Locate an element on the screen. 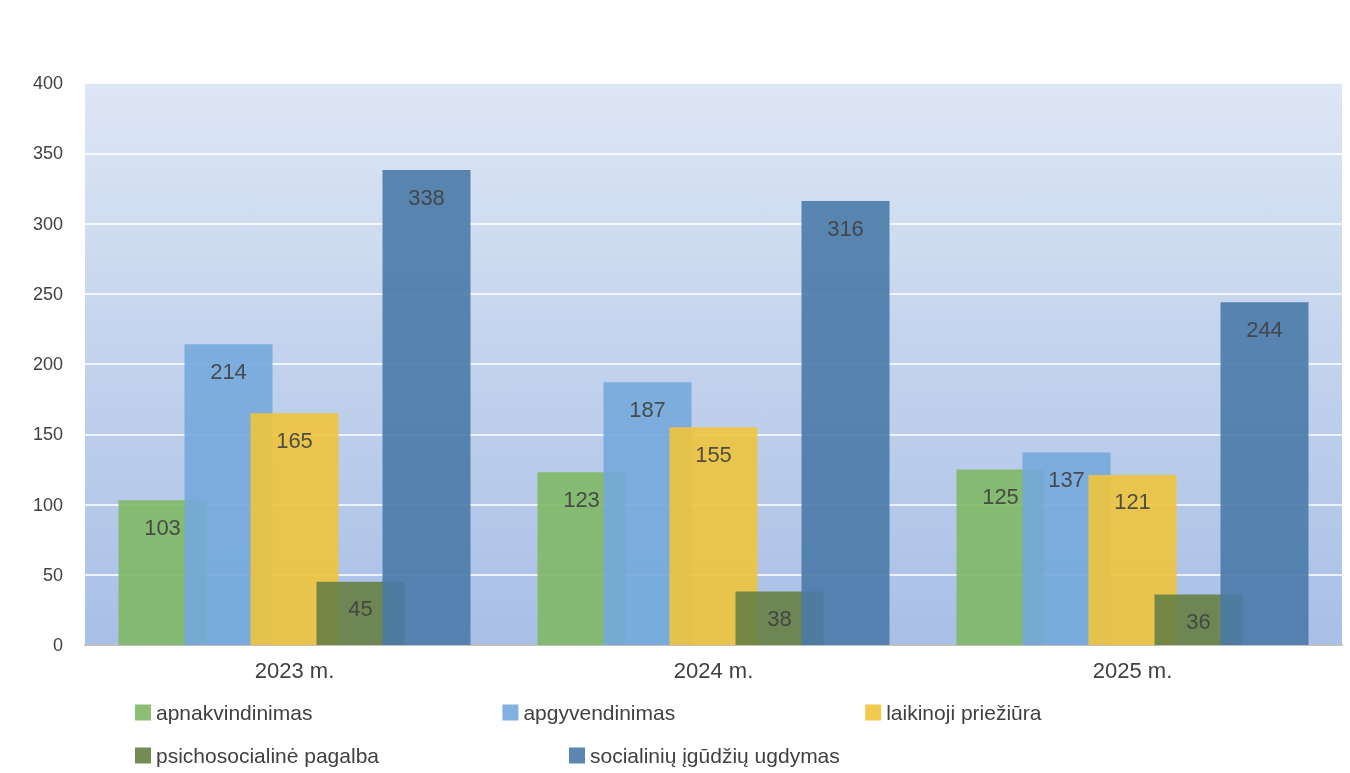 The width and height of the screenshot is (1350, 773). data-label: 214 is located at coordinates (228, 371).